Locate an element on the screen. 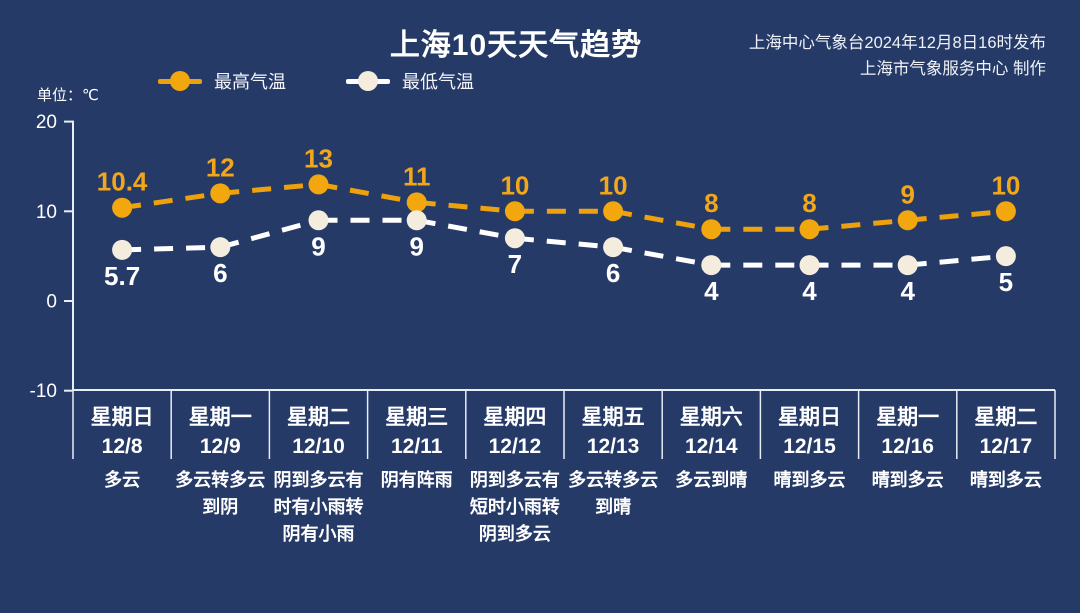  low-temp-value-label: 5.7 is located at coordinates (122, 276).